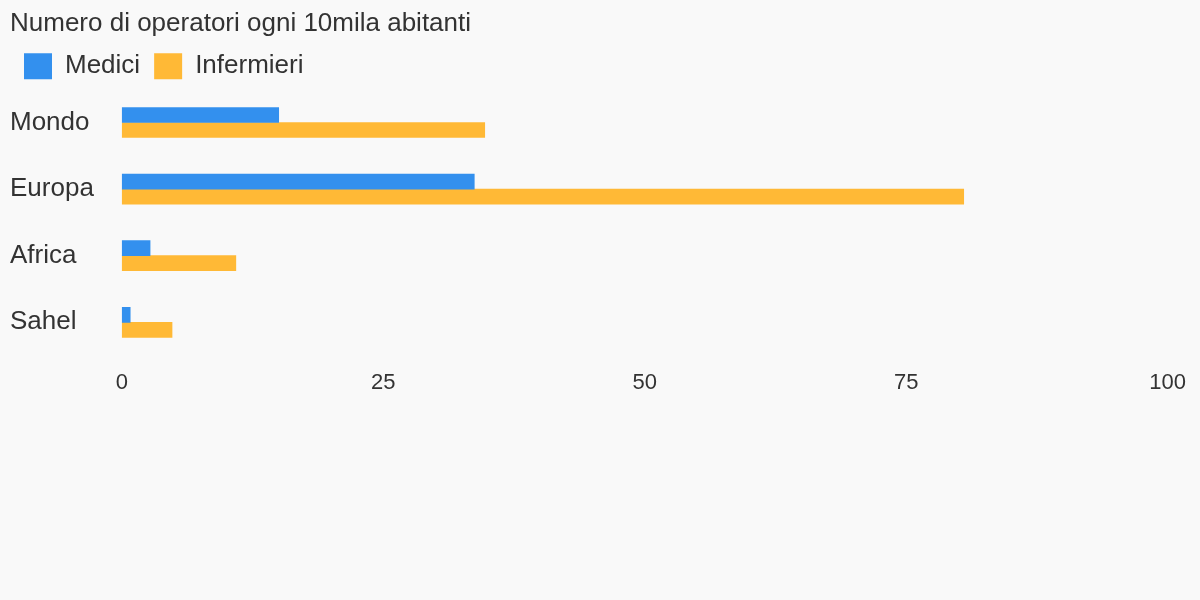 The width and height of the screenshot is (1200, 600). What do you see at coordinates (644, 381) in the screenshot?
I see `x-tick-label: 50` at bounding box center [644, 381].